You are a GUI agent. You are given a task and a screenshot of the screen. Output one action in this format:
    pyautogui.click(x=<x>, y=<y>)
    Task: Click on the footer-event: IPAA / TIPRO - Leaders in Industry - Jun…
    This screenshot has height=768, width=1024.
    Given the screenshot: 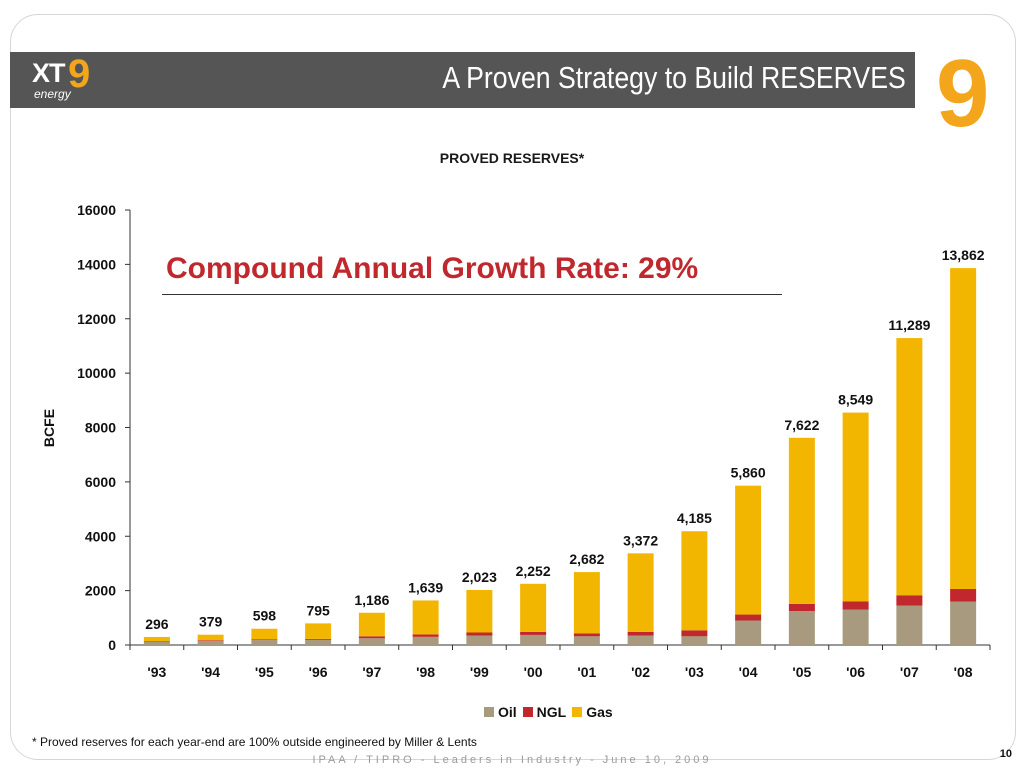 What is the action you would take?
    pyautogui.click(x=512, y=760)
    